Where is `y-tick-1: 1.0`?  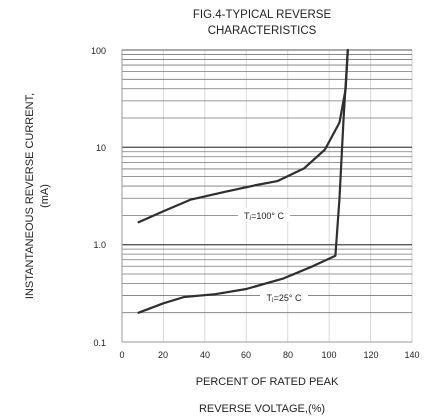 y-tick-1: 1.0 is located at coordinates (99, 245).